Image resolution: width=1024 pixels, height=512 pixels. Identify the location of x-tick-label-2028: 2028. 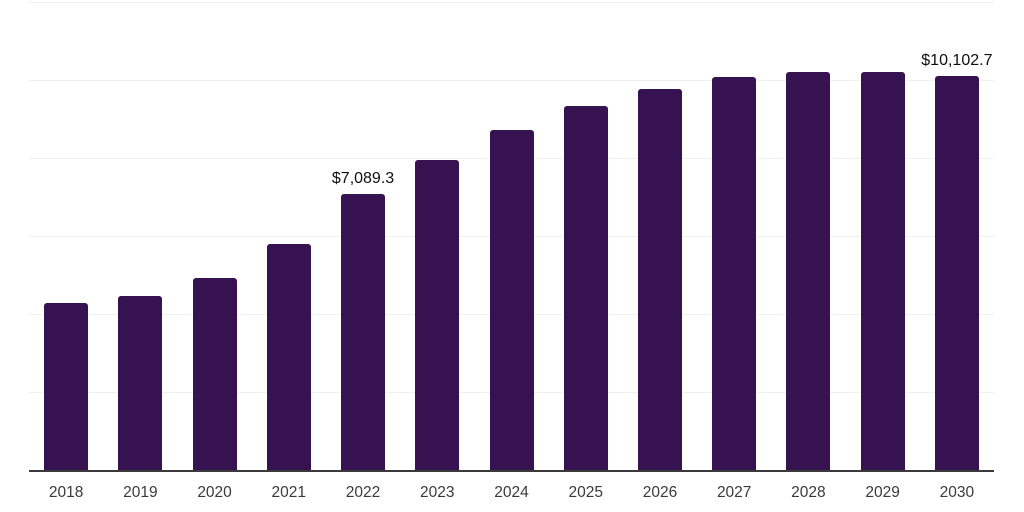
(808, 492).